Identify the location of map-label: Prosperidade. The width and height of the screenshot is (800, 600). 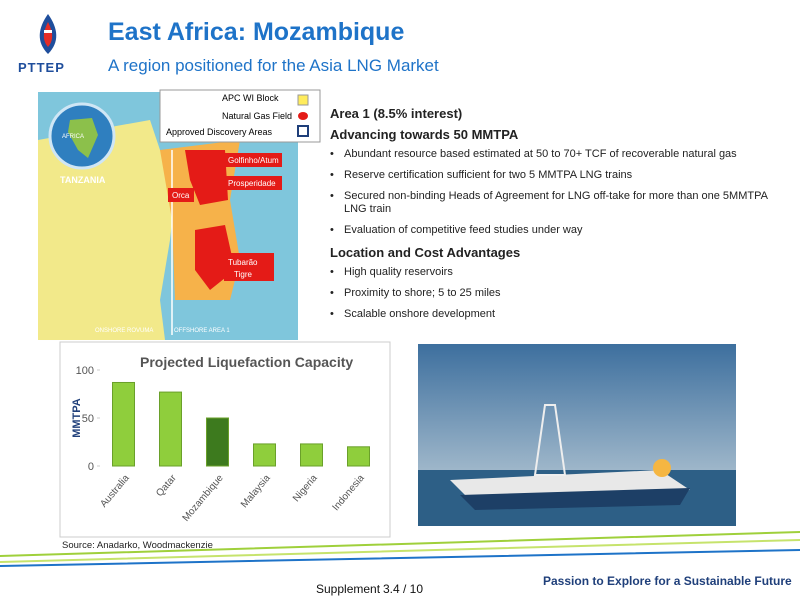
(252, 183).